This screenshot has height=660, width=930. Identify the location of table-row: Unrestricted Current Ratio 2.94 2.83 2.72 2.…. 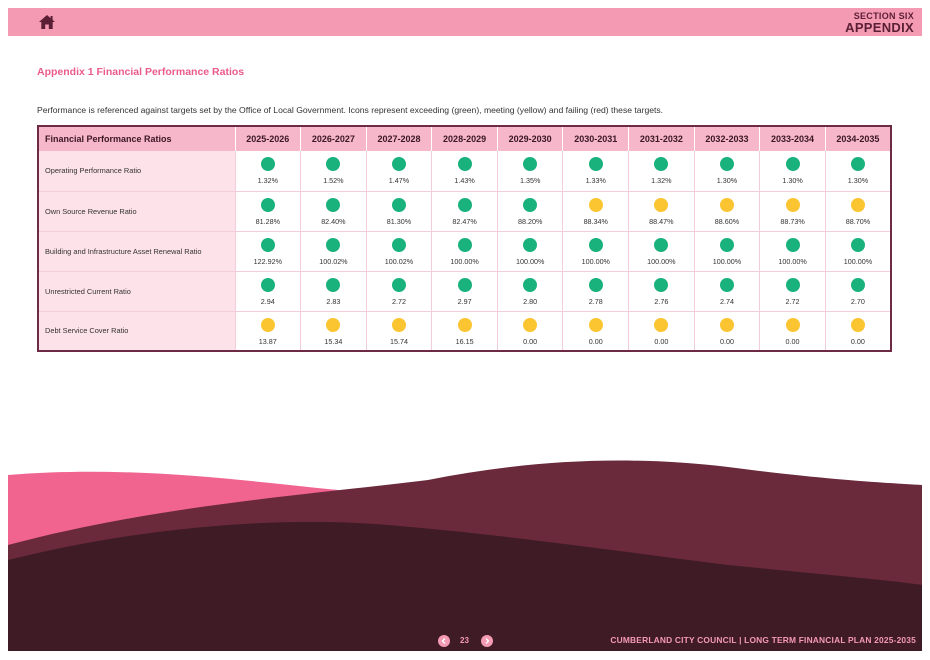
(465, 291).